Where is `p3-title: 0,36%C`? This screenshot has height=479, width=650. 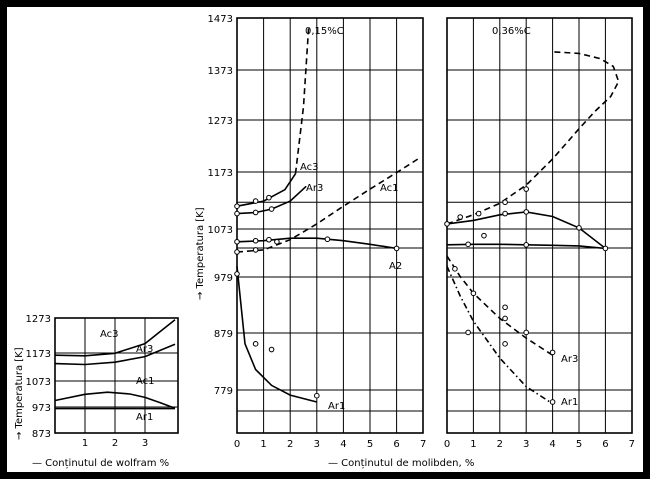 p3-title: 0,36%C is located at coordinates (511, 31).